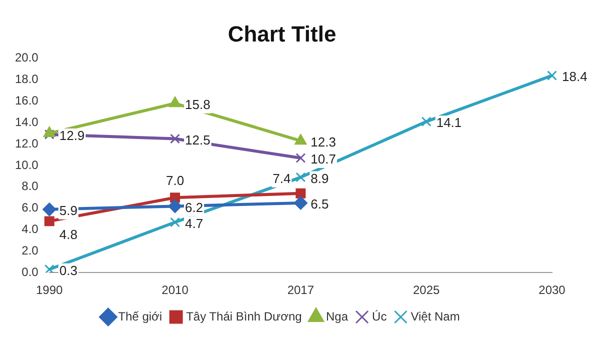  Describe the element at coordinates (575, 76) in the screenshot. I see `data-label: 18.4` at that location.